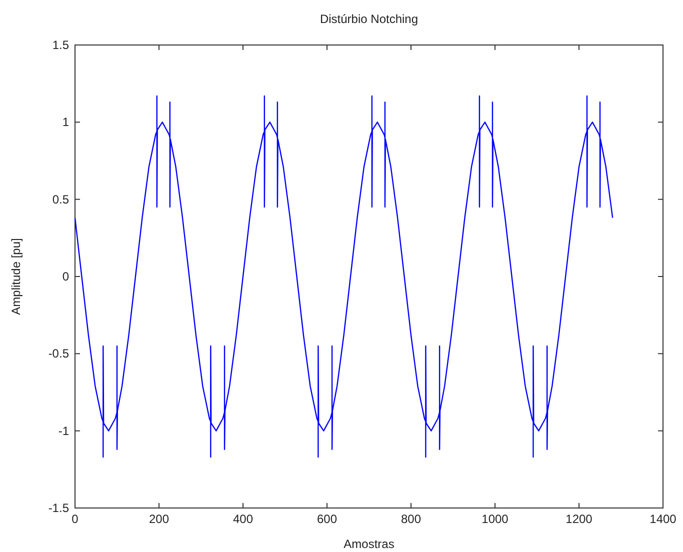  I want to click on x-tick-label: 600, so click(327, 519).